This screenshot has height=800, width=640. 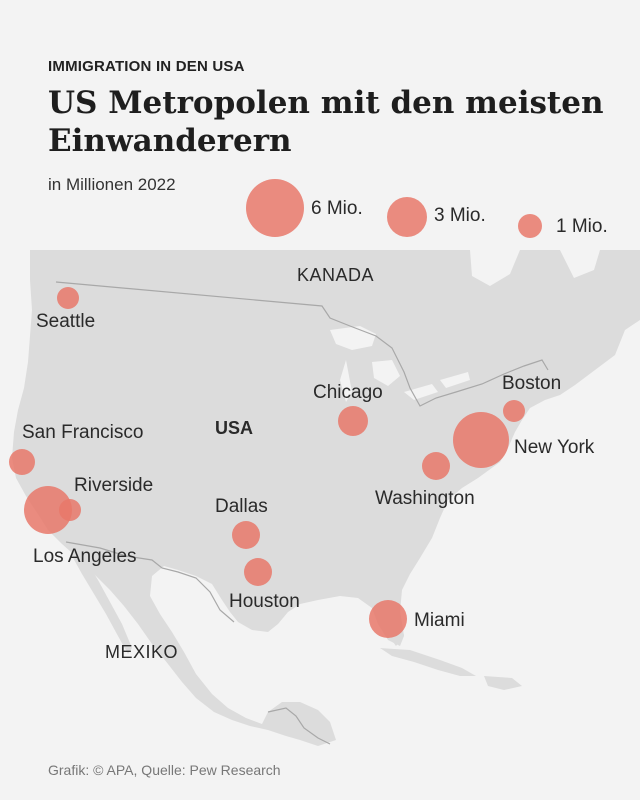 What do you see at coordinates (48, 510) in the screenshot?
I see `bubble-los-angeles` at bounding box center [48, 510].